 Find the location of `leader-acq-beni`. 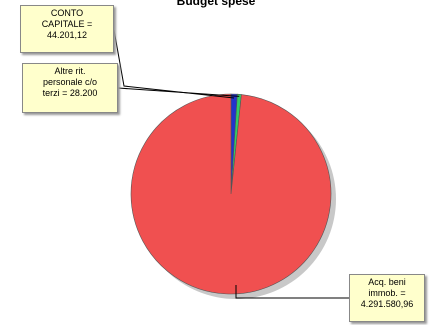

leader-acq-beni is located at coordinates (292, 292).